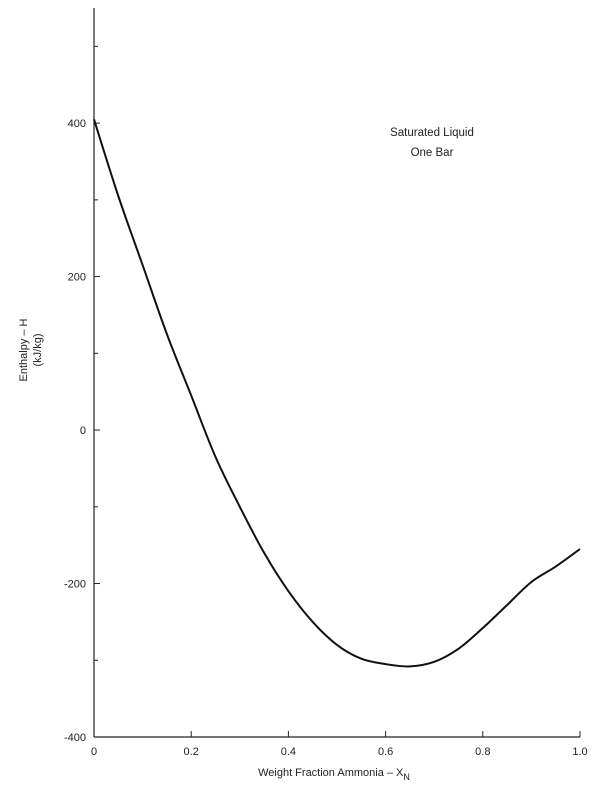 The width and height of the screenshot is (592, 785). What do you see at coordinates (406, 777) in the screenshot?
I see `x-axis-label-subscript: N` at bounding box center [406, 777].